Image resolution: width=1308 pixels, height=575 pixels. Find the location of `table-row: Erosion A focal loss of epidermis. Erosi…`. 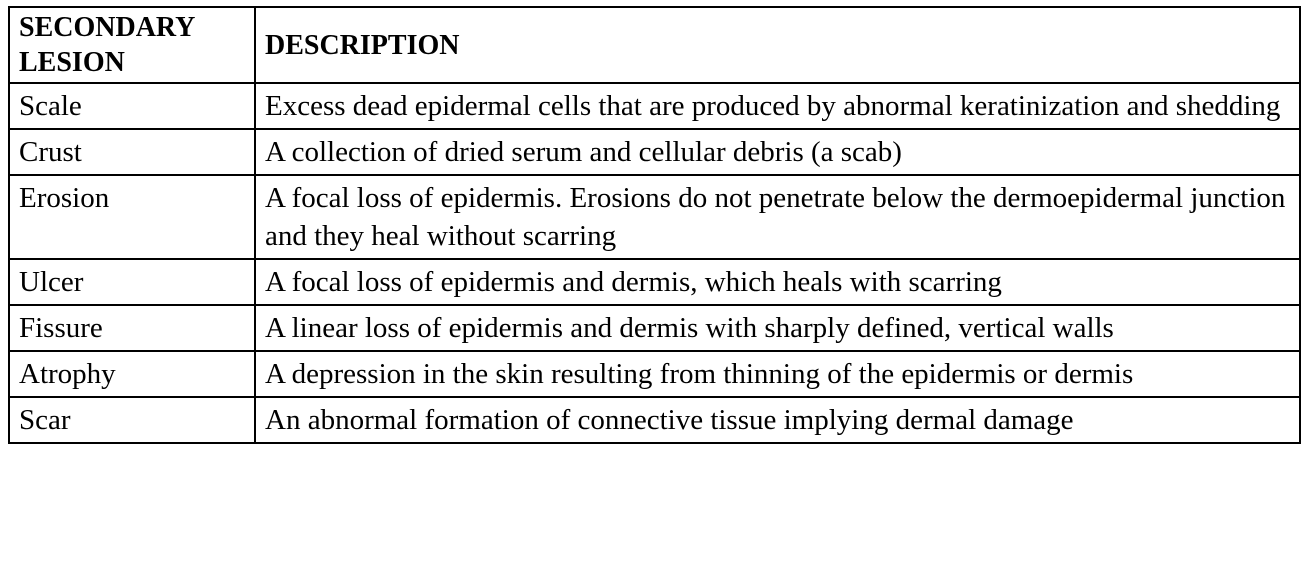

table-row: Erosion A focal loss of epidermis. Erosi… is located at coordinates (654, 217).